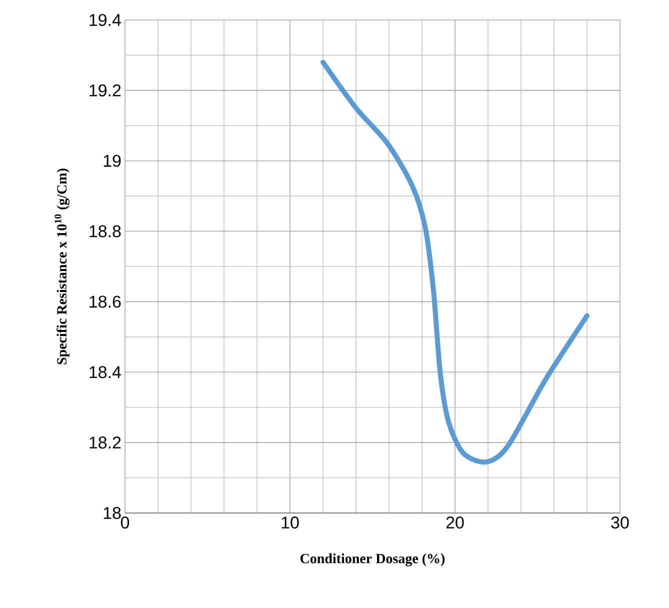 The height and width of the screenshot is (608, 669). I want to click on x-tick-label: 0, so click(125, 522).